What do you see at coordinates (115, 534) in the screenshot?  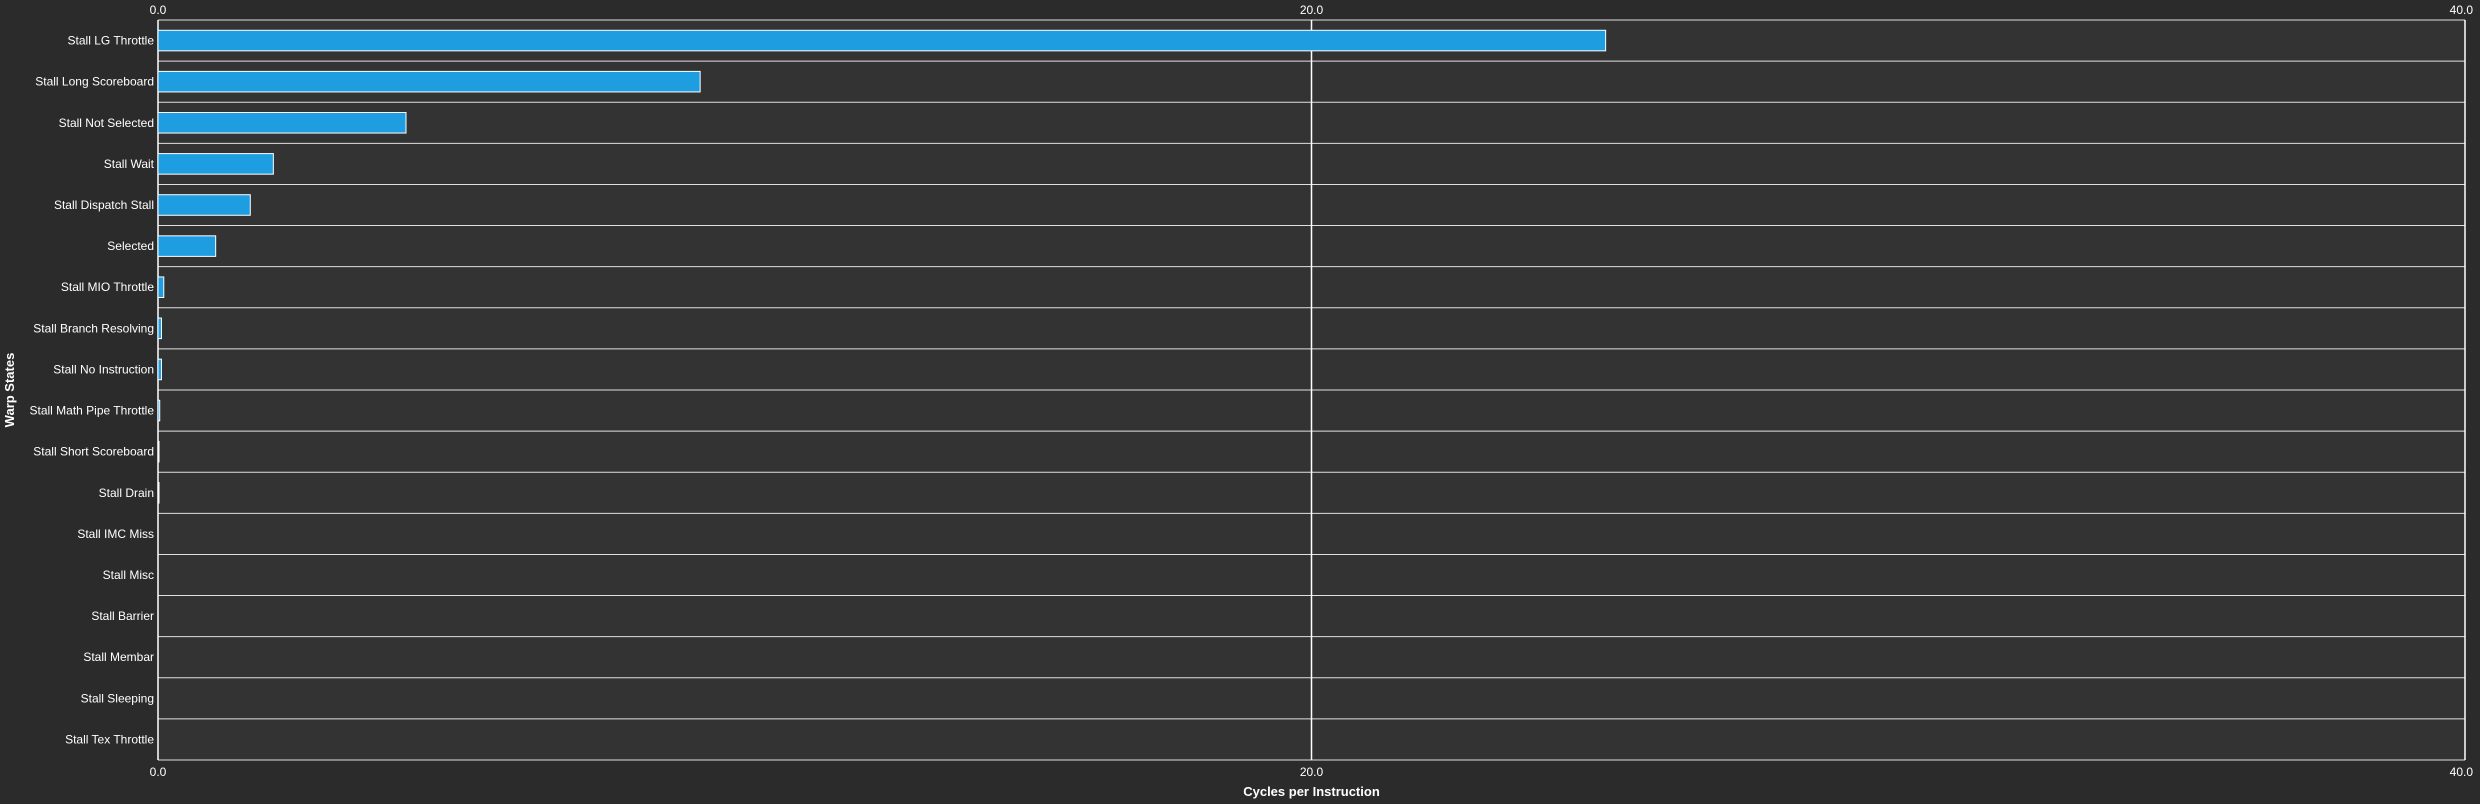 I see `category-label: Stall IMC Miss` at bounding box center [115, 534].